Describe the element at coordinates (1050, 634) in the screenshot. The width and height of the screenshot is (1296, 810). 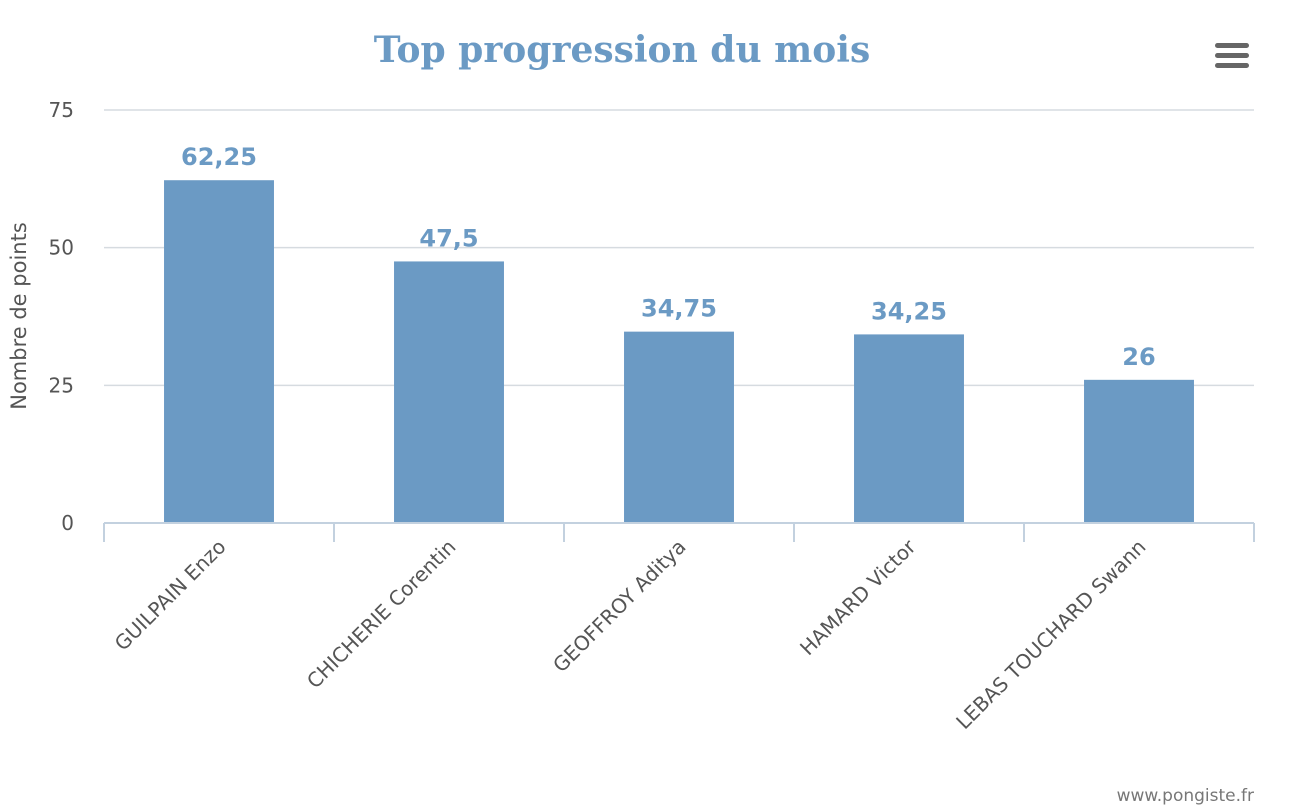
I see `x-tick-label: LEBAS TOUCHARD Swann` at that location.